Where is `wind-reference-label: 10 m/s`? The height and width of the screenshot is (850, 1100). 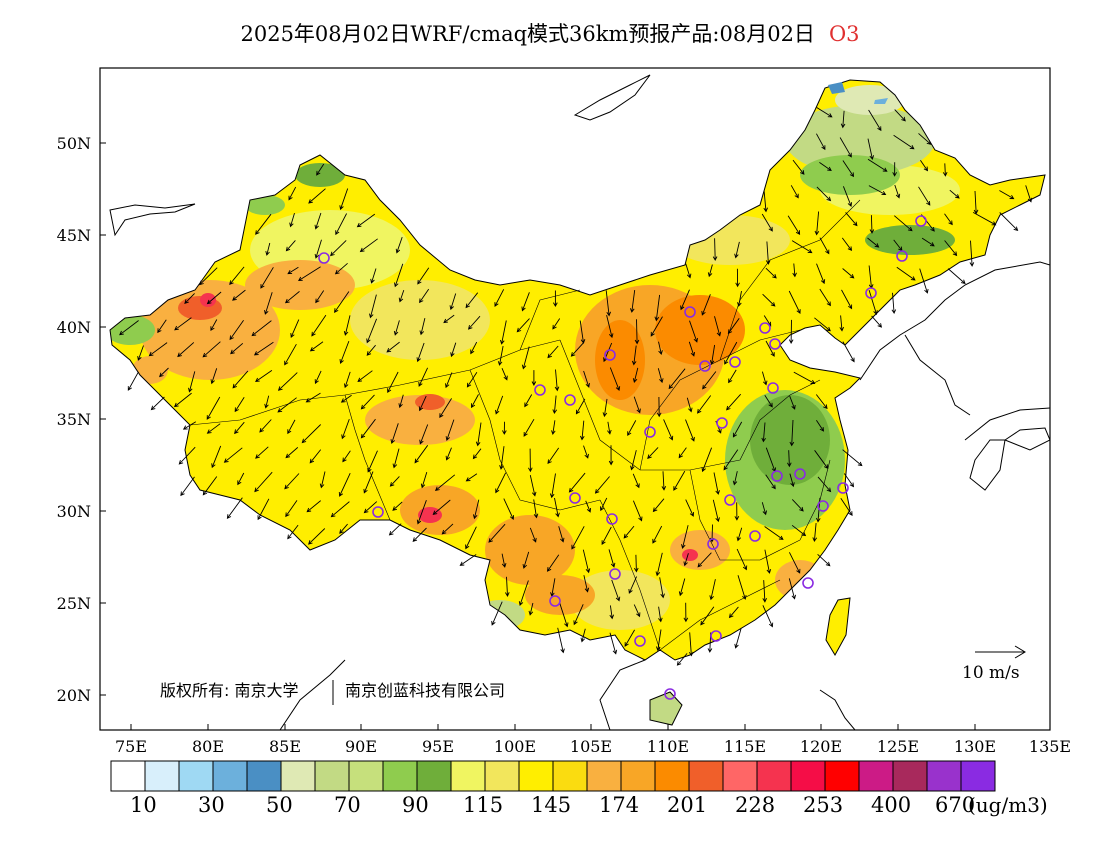
wind-reference-label: 10 m/s is located at coordinates (991, 673).